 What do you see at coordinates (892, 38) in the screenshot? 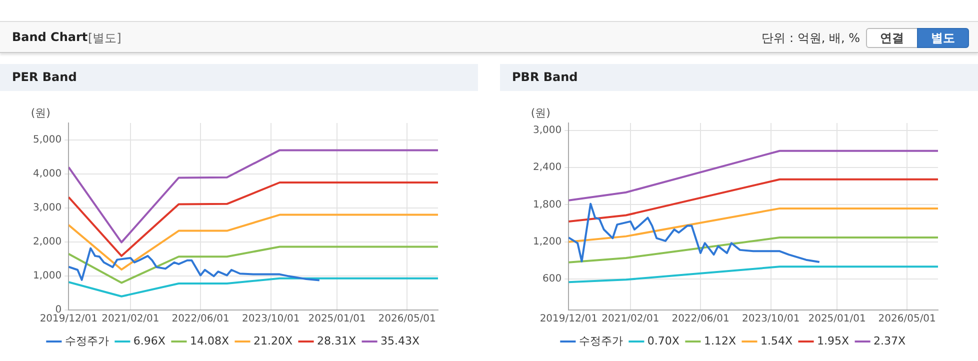
I see `text: 연결` at bounding box center [892, 38].